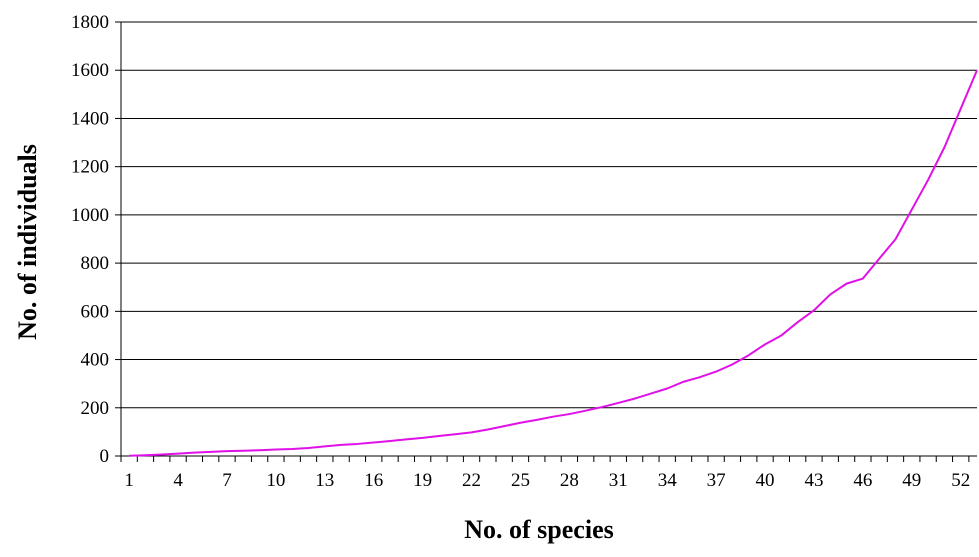  What do you see at coordinates (668, 480) in the screenshot?
I see `x-tick-label-34: 34` at bounding box center [668, 480].